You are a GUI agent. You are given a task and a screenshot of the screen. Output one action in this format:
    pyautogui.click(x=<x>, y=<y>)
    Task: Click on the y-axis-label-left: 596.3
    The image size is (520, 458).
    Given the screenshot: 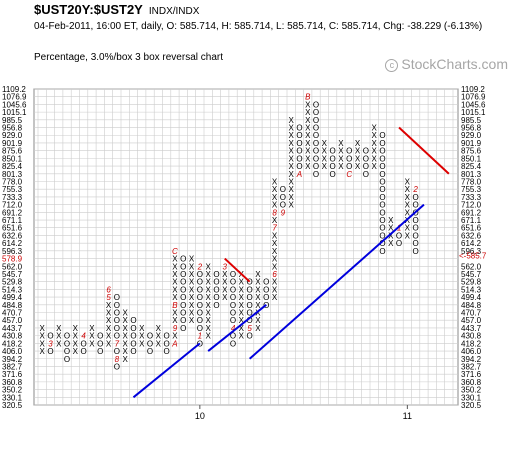 What is the action you would take?
    pyautogui.click(x=12, y=251)
    